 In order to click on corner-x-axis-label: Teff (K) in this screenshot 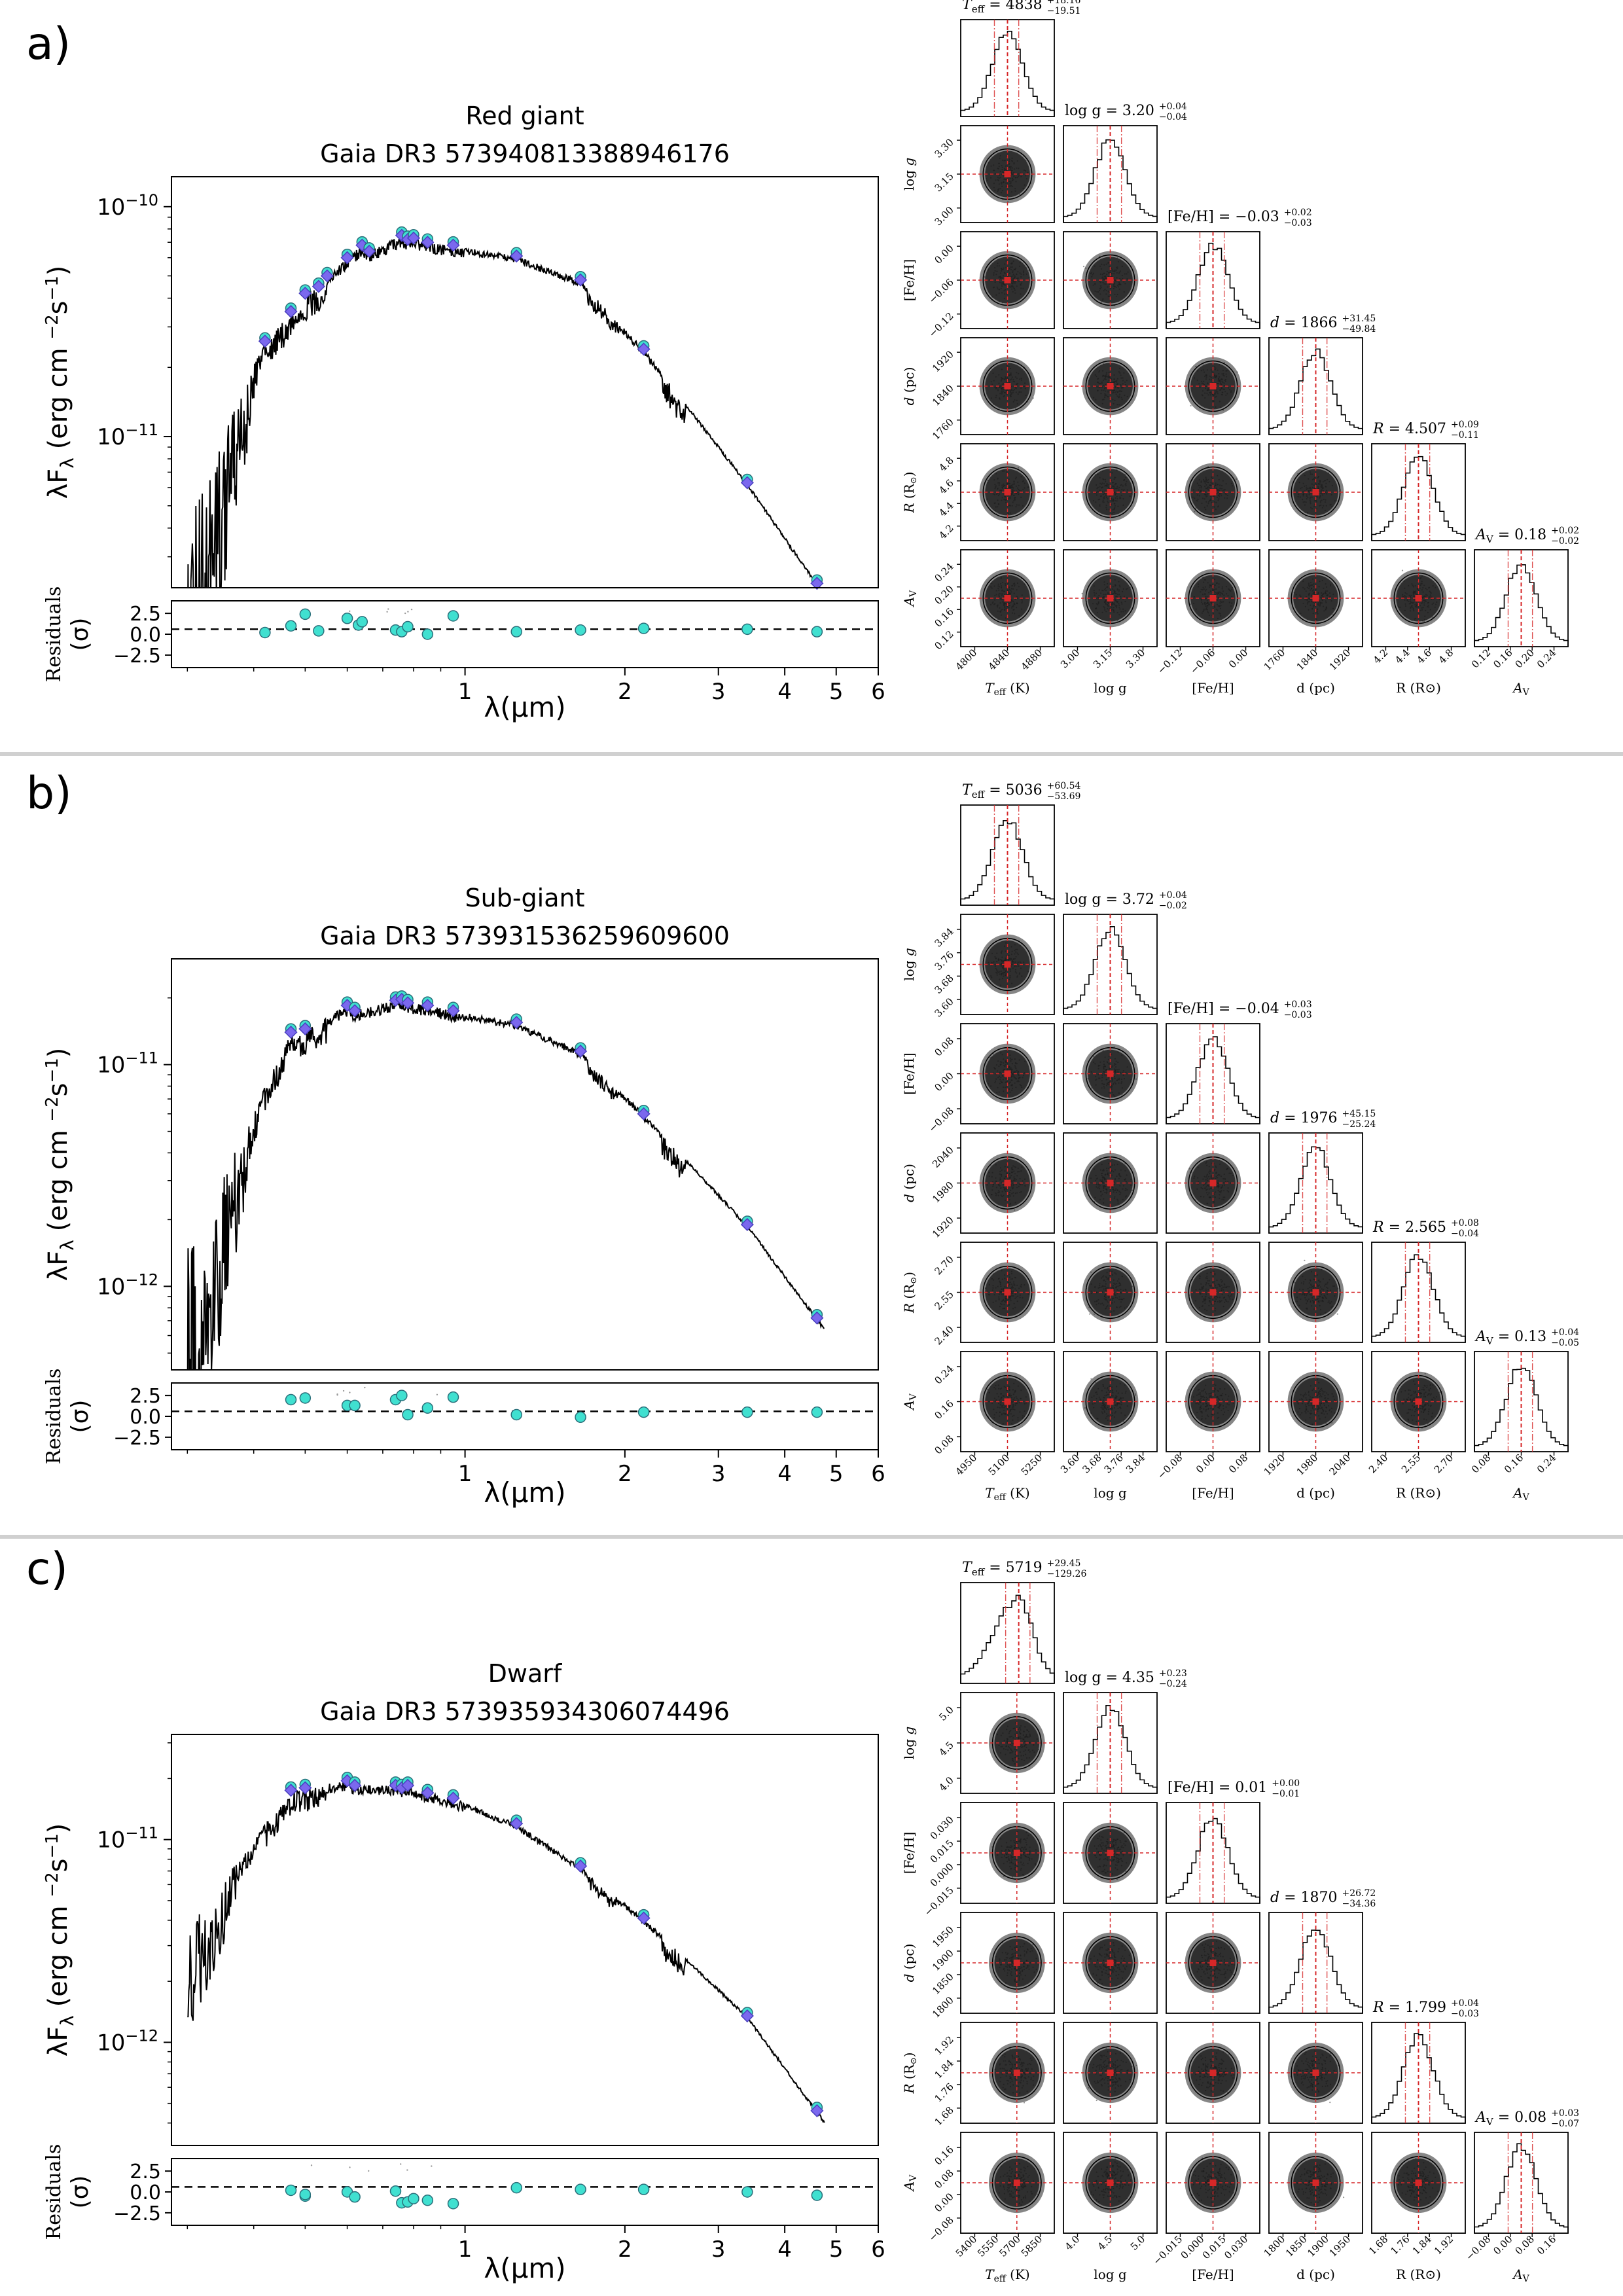, I will do `click(1007, 1494)`.